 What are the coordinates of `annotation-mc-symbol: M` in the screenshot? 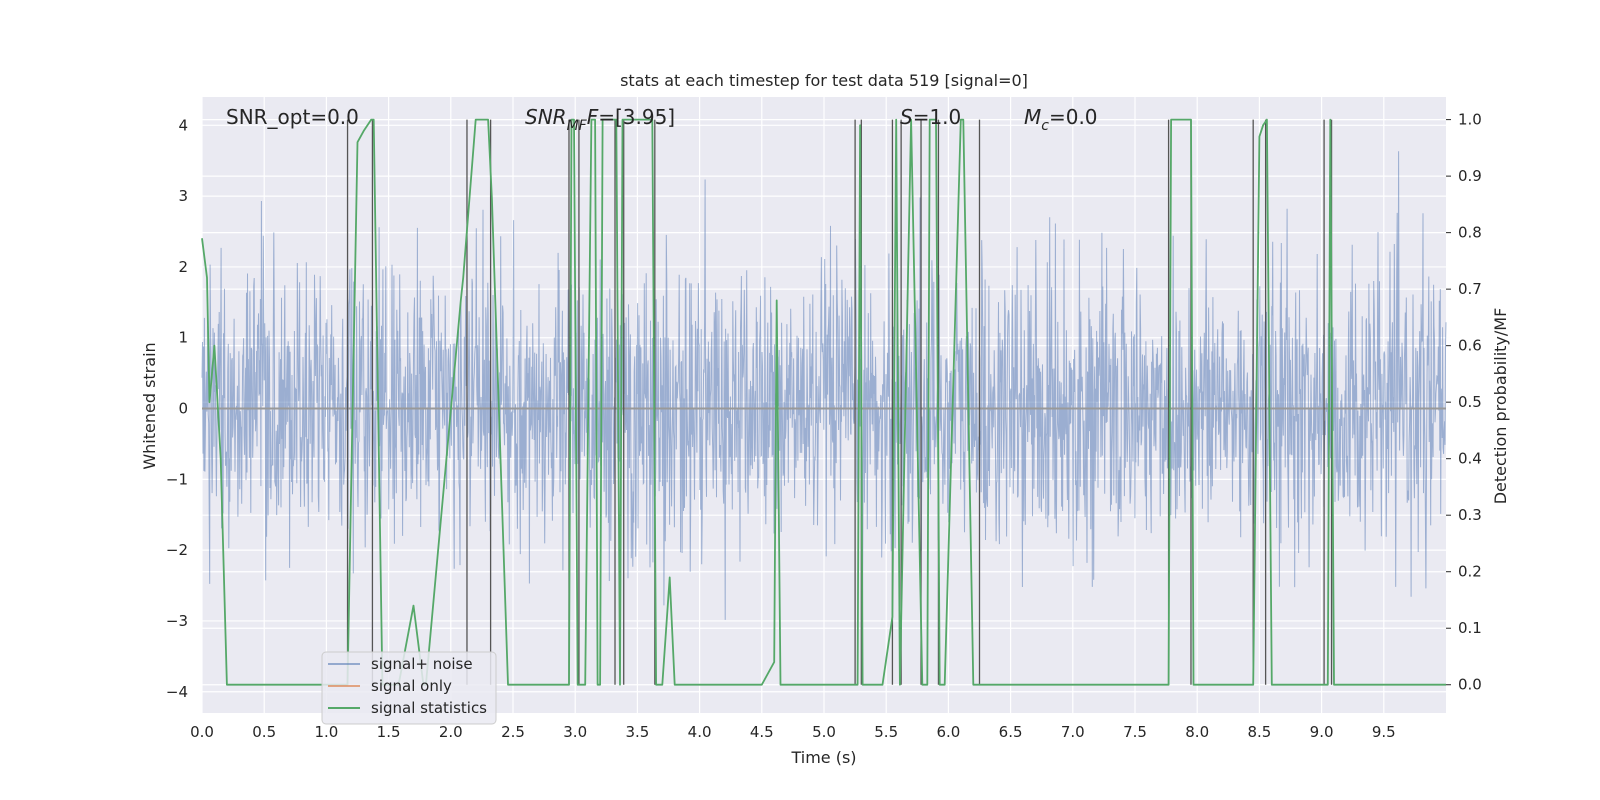 It's located at (1032, 117).